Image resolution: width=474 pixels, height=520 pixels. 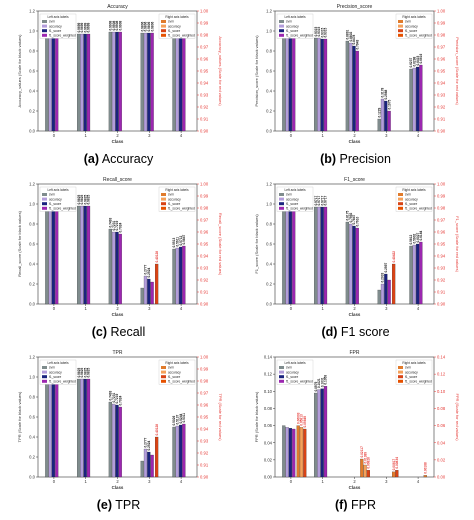 What do you see at coordinates (104, 505) in the screenshot?
I see `caption-letter: (e)` at bounding box center [104, 505].